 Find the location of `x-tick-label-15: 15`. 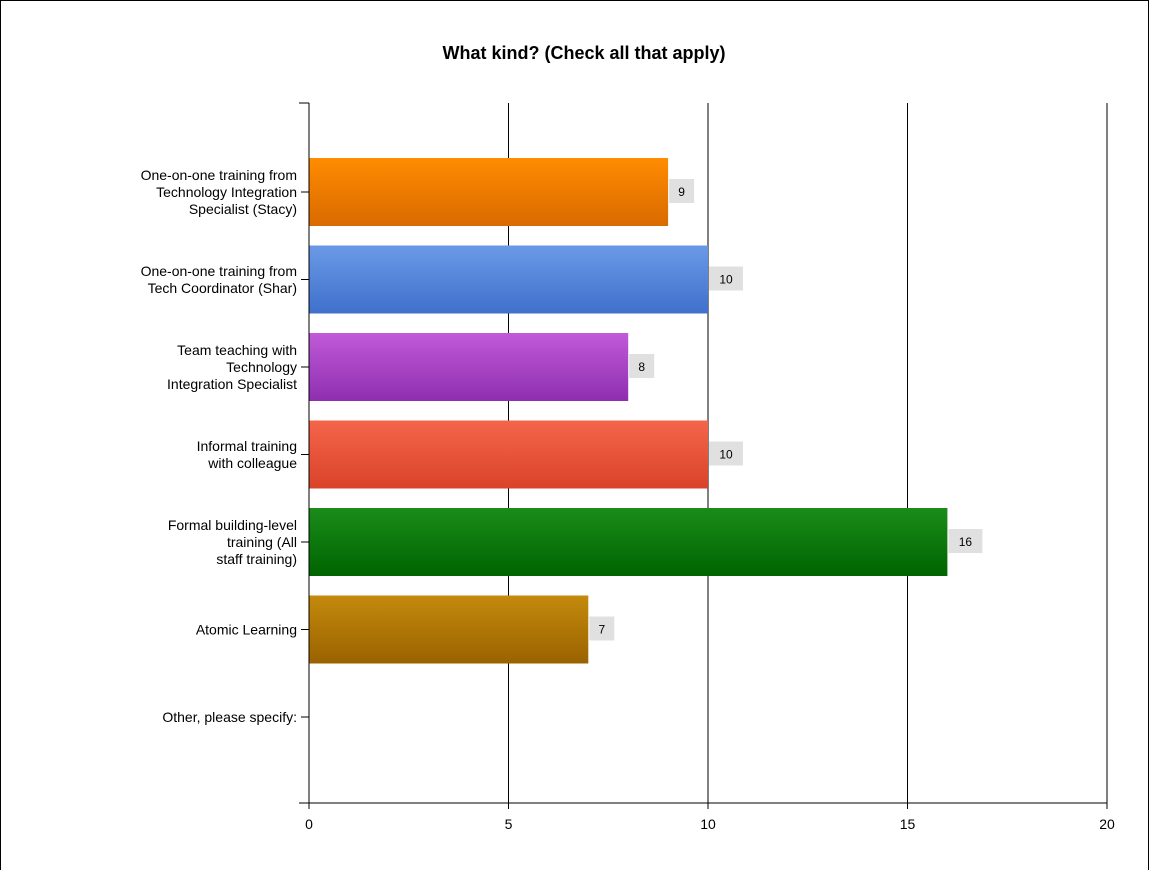

x-tick-label-15: 15 is located at coordinates (908, 824).